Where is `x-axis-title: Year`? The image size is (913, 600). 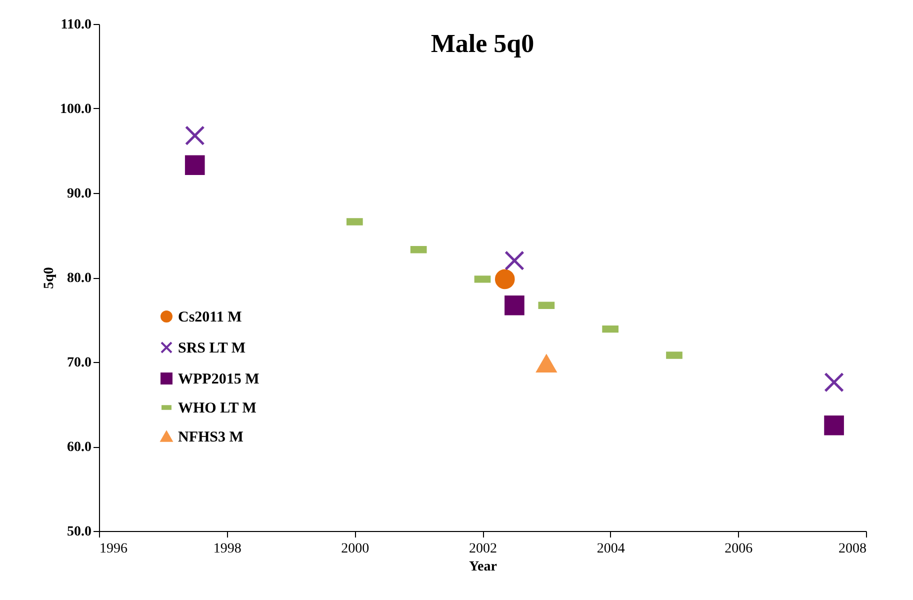
x-axis-title: Year is located at coordinates (483, 567).